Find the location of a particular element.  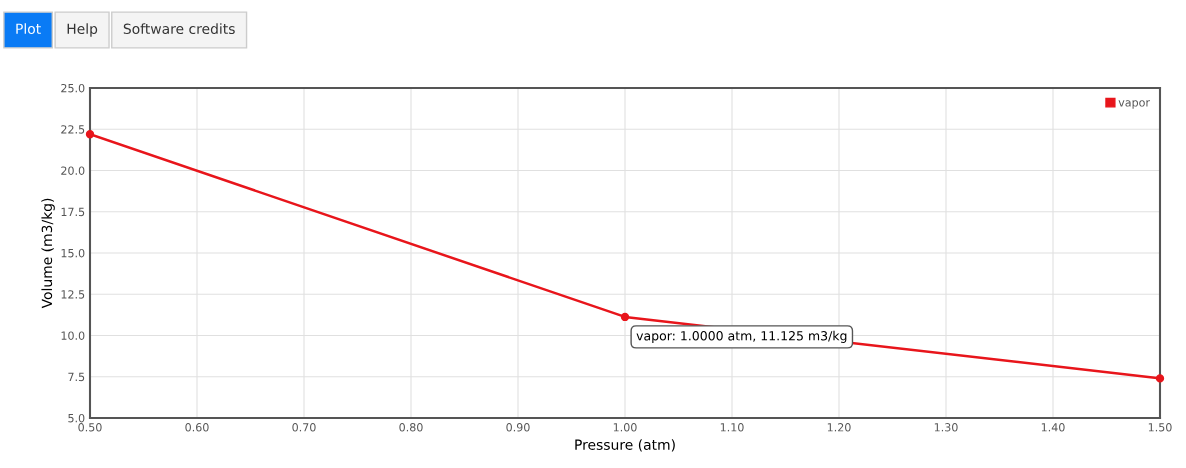

x-tick-label: 0.80 is located at coordinates (411, 427).